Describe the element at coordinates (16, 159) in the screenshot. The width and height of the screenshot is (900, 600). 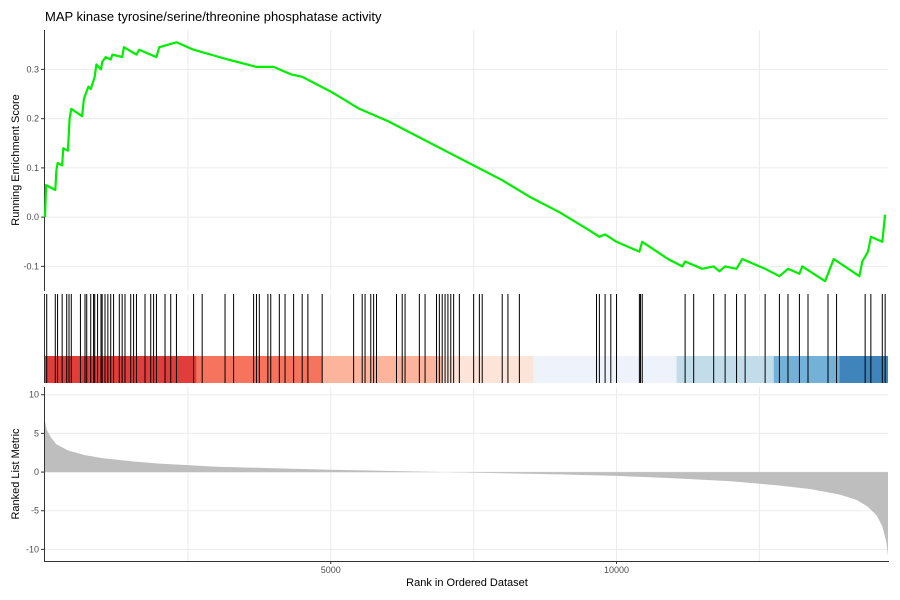
I see `es-y-axis-label: Running Enrichment Score` at that location.